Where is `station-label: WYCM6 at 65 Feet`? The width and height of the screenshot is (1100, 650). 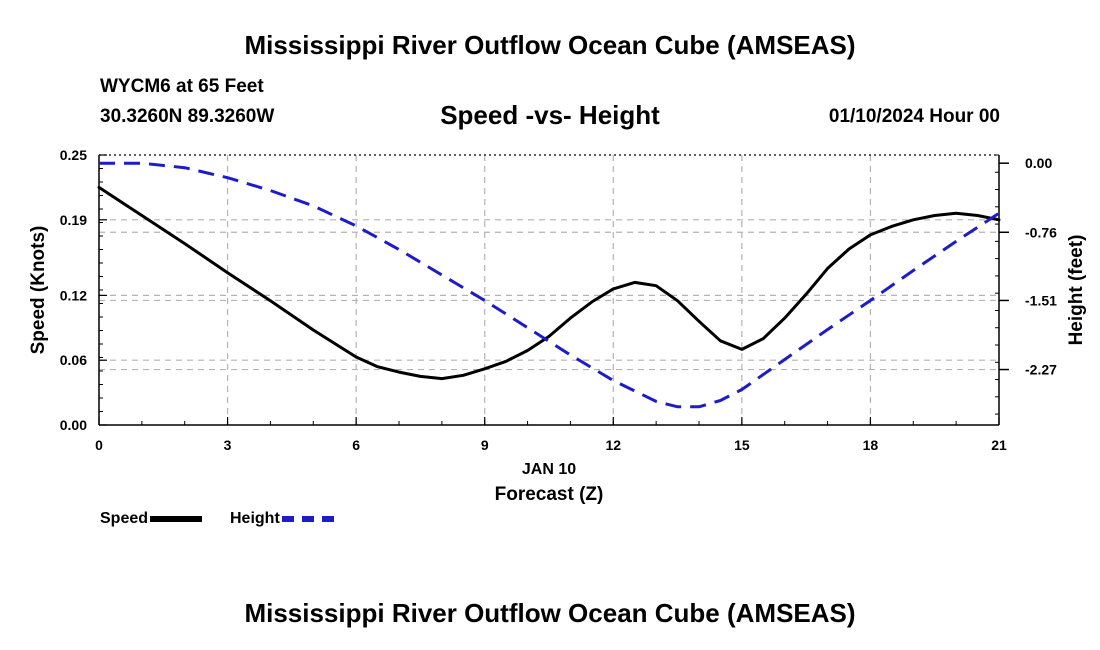
station-label: WYCM6 at 65 Feet is located at coordinates (182, 86).